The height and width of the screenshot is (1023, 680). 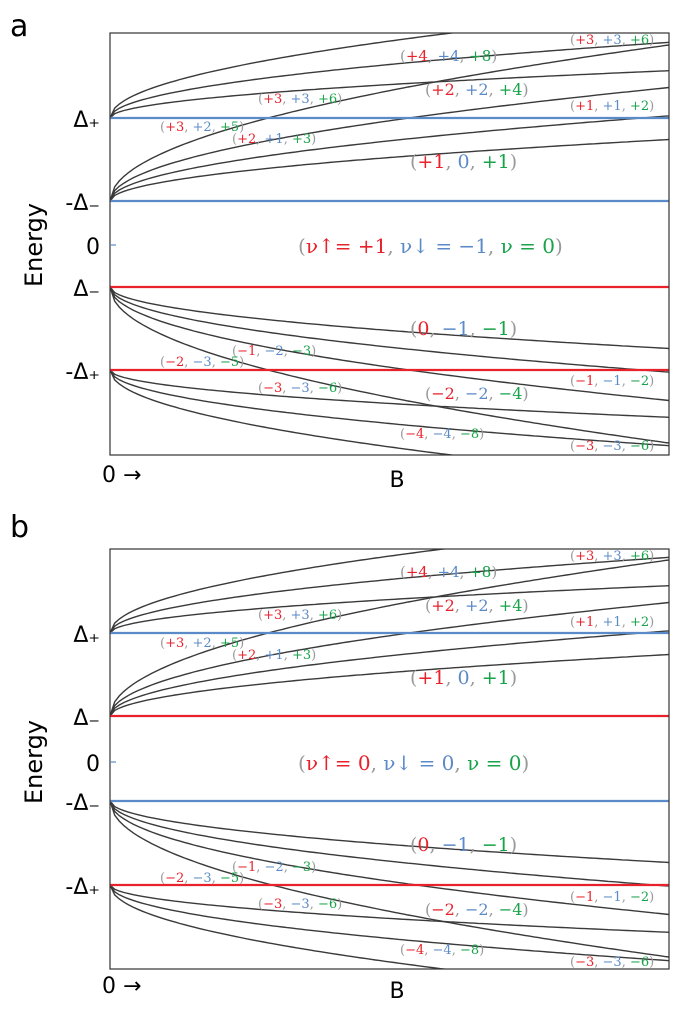 I want to click on panel-letter: a, so click(x=19, y=26).